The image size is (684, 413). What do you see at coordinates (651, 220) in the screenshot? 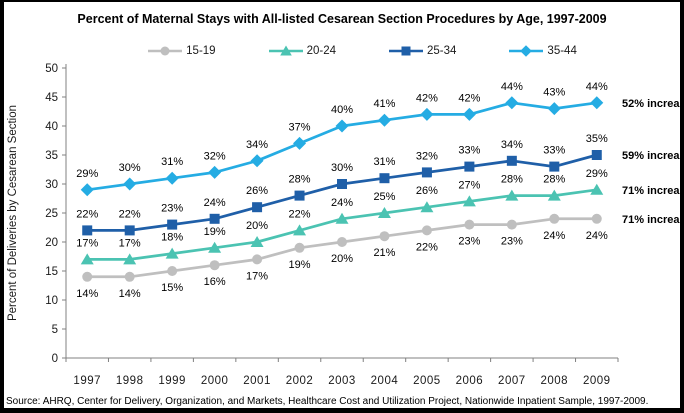
I see `annotation-15-19: 71% increase` at bounding box center [651, 220].